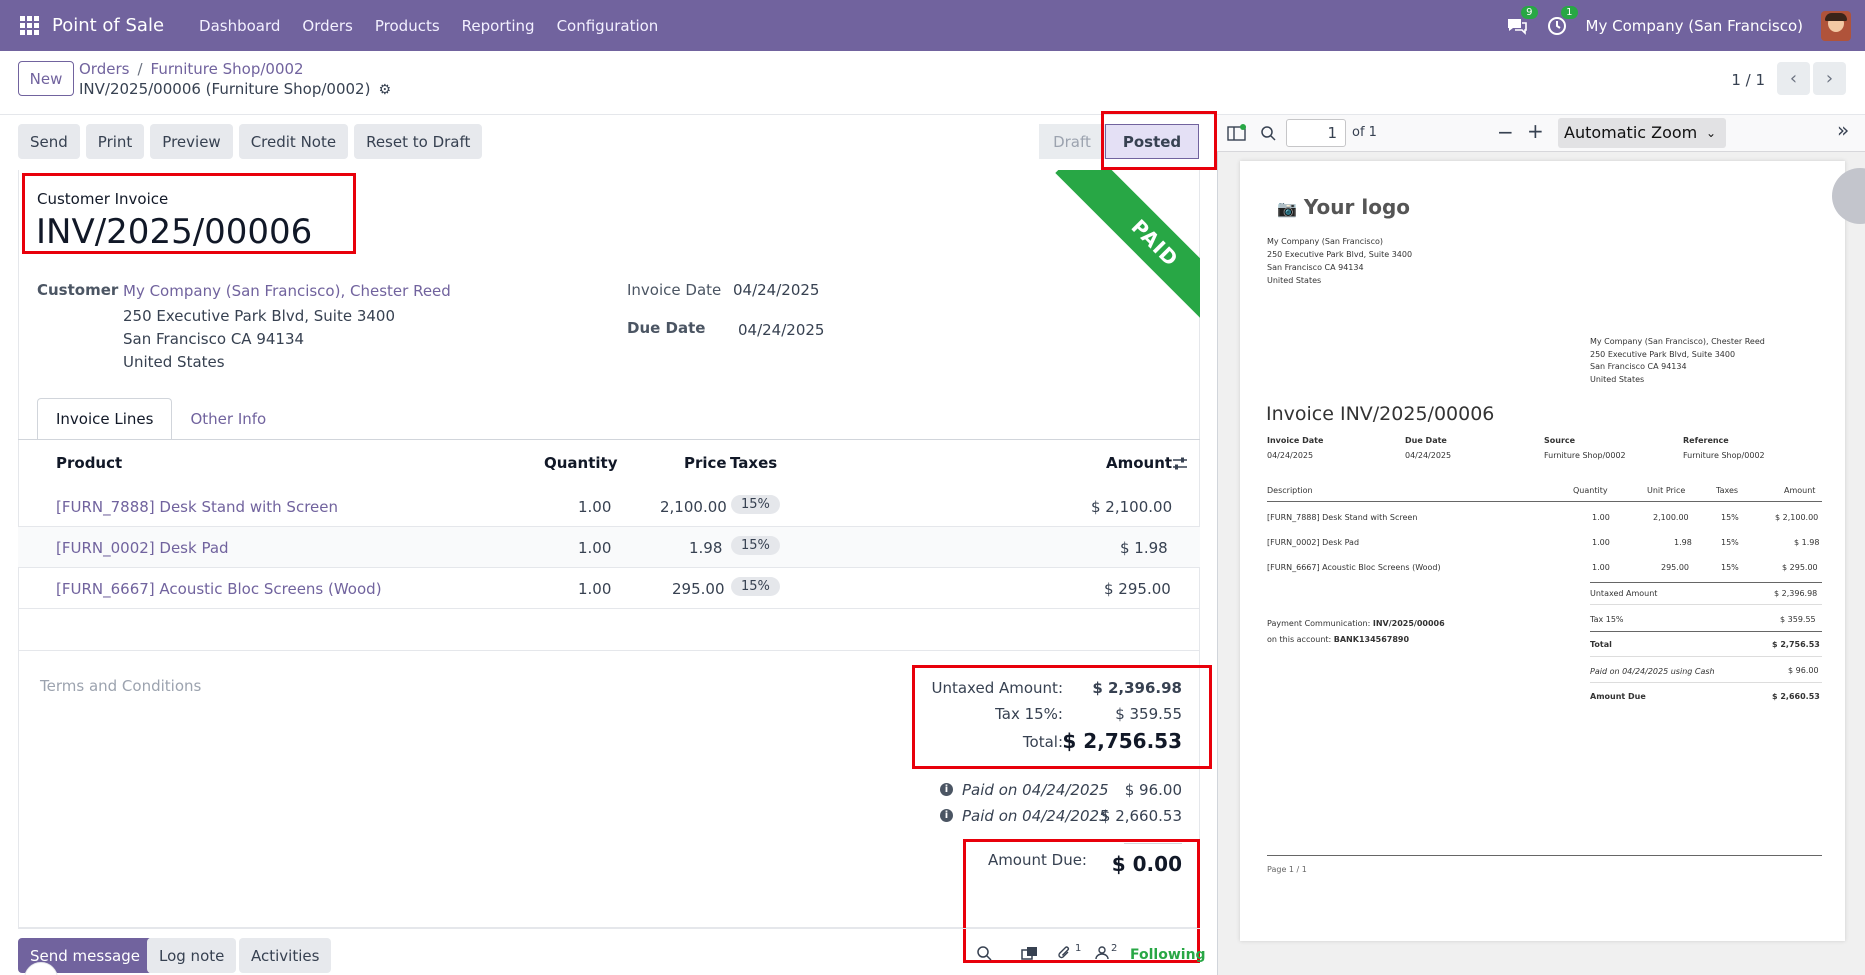 The image size is (1865, 975). Describe the element at coordinates (581, 463) in the screenshot. I see `column-header-quantity: Quantity` at that location.